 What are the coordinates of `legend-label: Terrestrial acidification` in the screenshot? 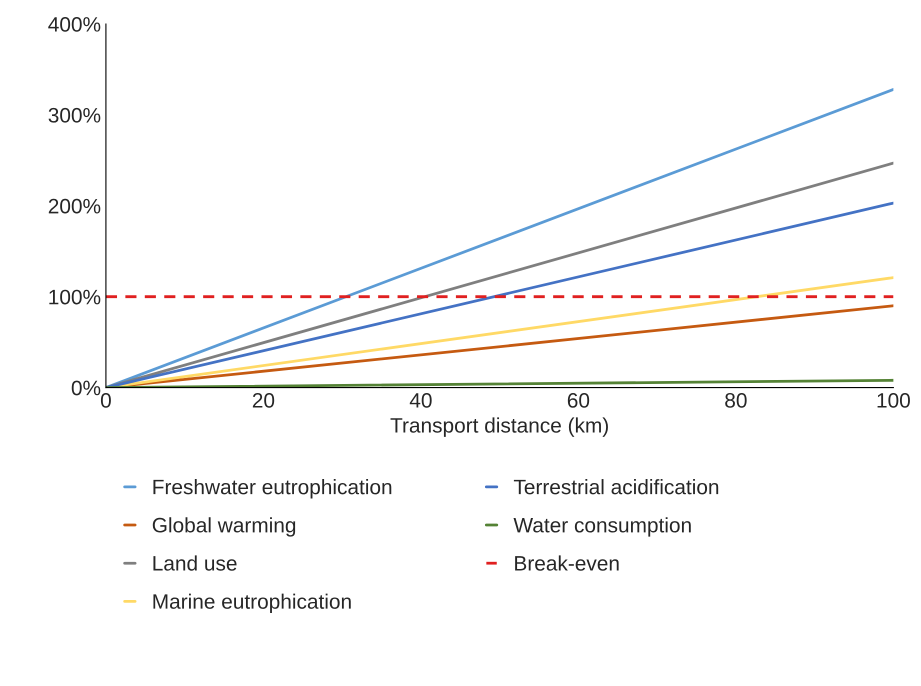 It's located at (616, 486).